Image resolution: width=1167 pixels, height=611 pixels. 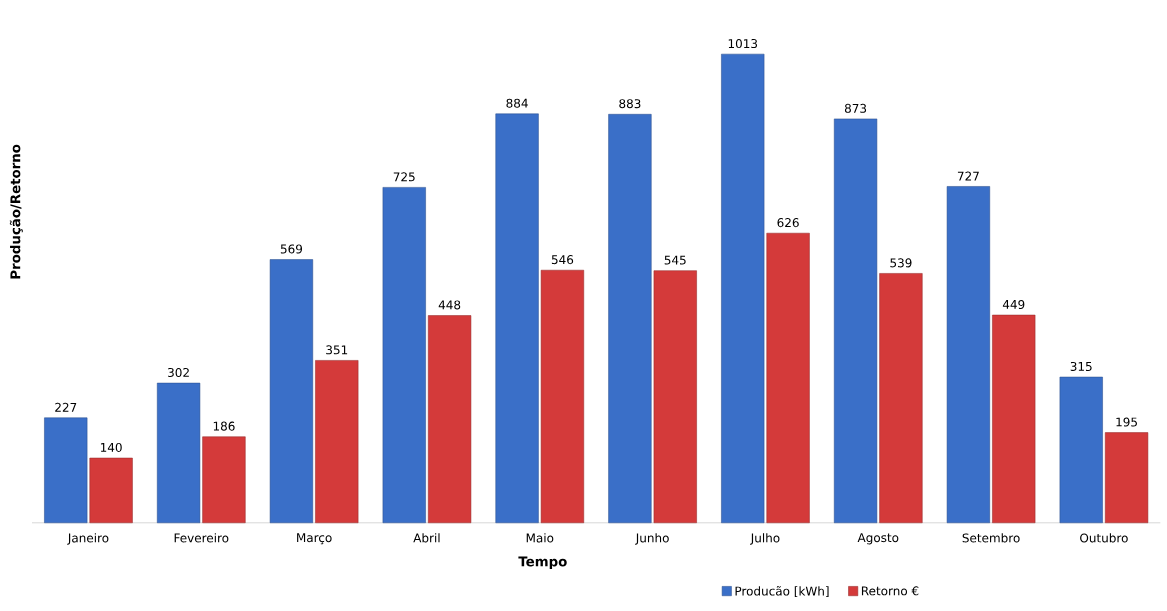 What do you see at coordinates (855, 108) in the screenshot?
I see `data-label: 873` at bounding box center [855, 108].